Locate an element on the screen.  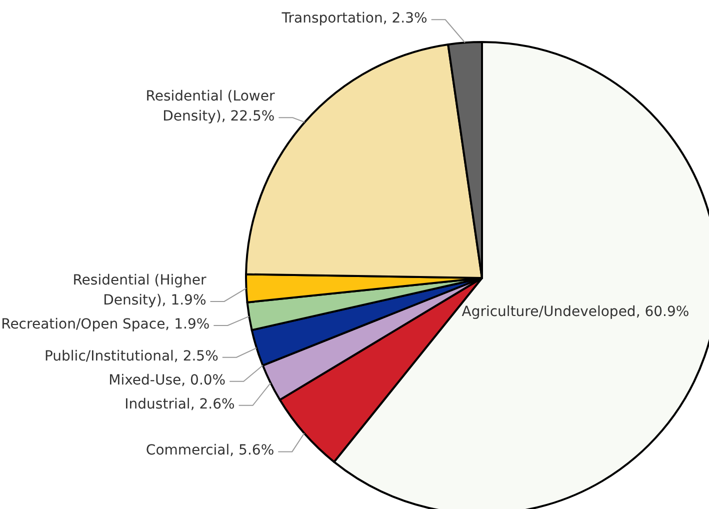
slice-label: Agriculture/Undeveloped, 60.9% is located at coordinates (576, 312).